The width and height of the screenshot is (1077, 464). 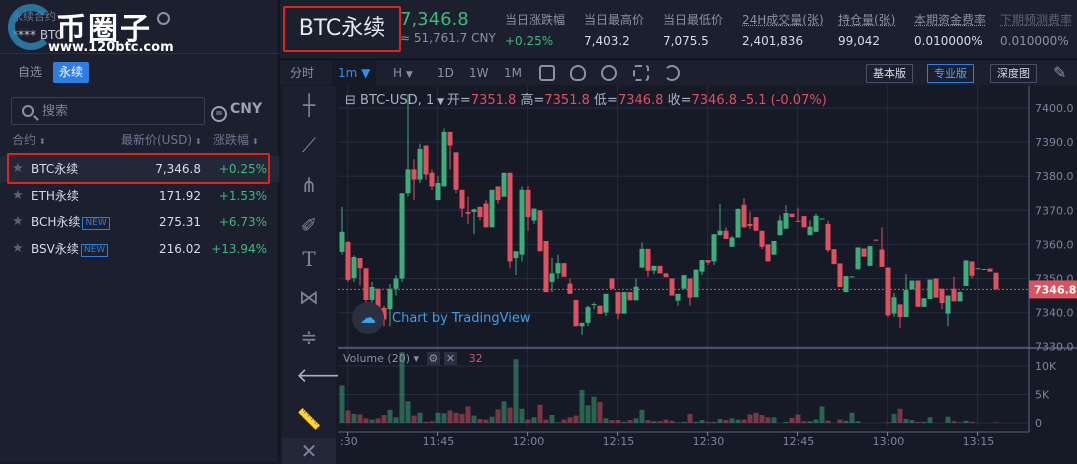 I want to click on stat-label: 下期预测费率, so click(x=1036, y=20).